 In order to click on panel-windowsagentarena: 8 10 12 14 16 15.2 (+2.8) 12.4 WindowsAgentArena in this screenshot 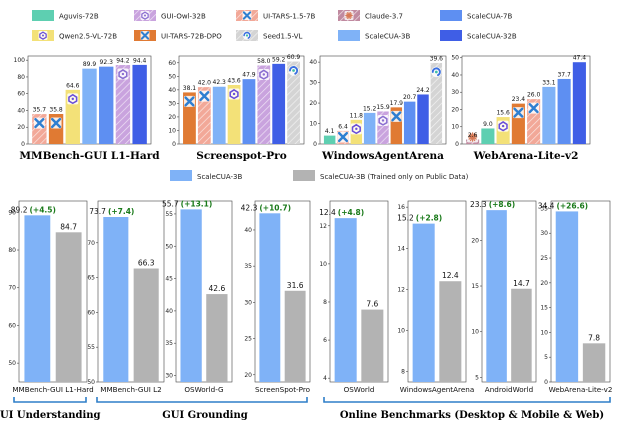, I will do `click(435, 297)`.